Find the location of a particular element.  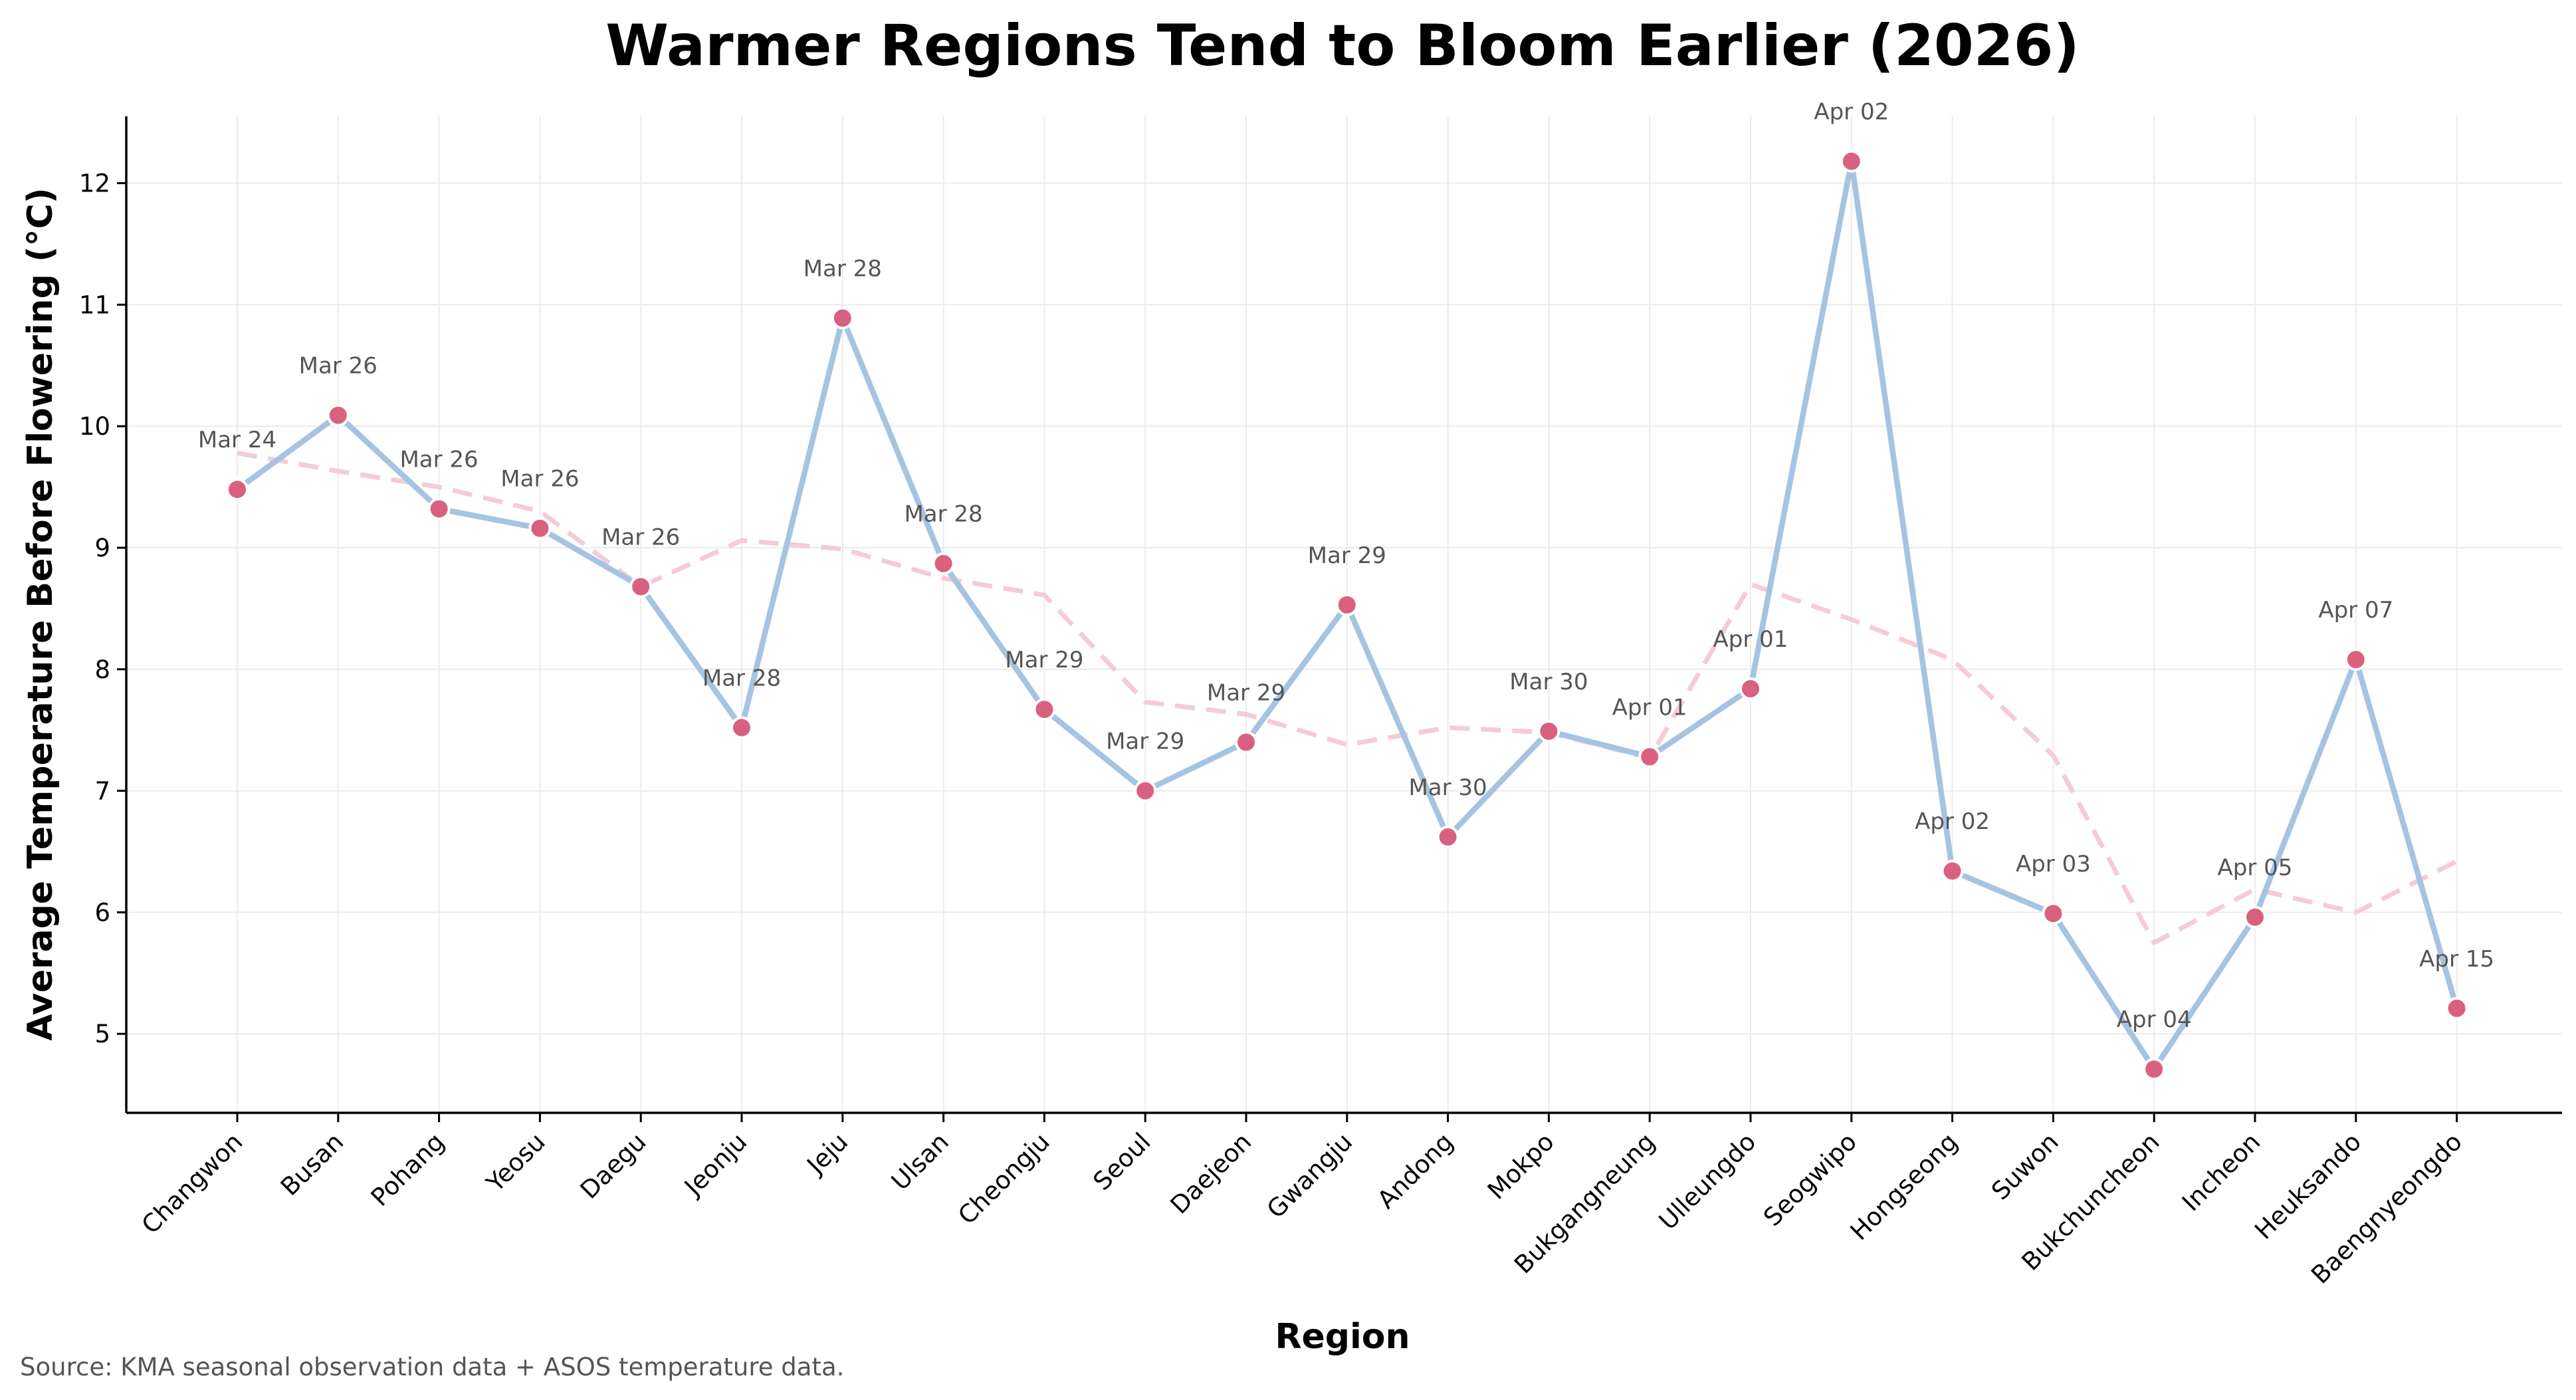

x-axis-title: Region is located at coordinates (1342, 1337).